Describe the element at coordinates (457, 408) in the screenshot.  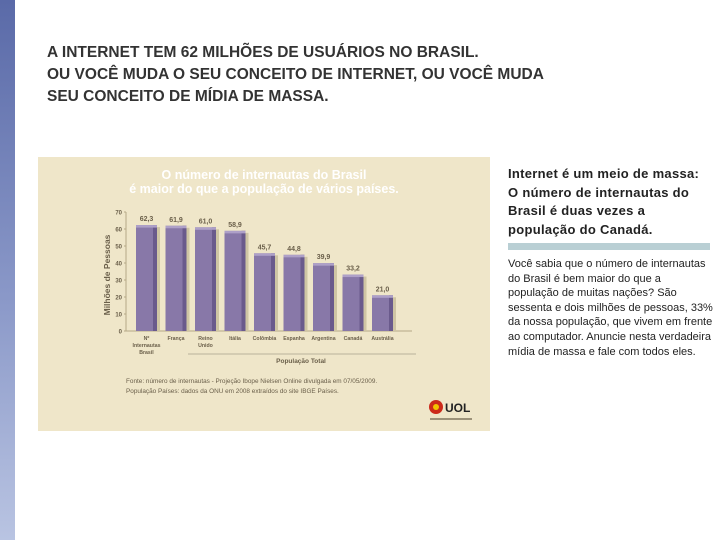
I see `uol-logo-text: UOL` at that location.